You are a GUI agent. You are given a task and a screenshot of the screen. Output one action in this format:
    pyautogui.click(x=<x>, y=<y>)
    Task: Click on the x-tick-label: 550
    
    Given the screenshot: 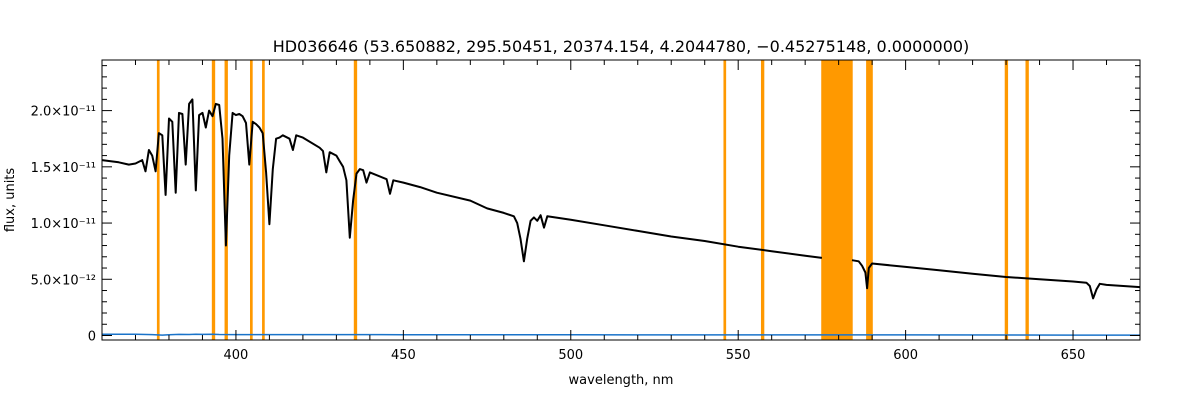 What is the action you would take?
    pyautogui.click(x=738, y=355)
    